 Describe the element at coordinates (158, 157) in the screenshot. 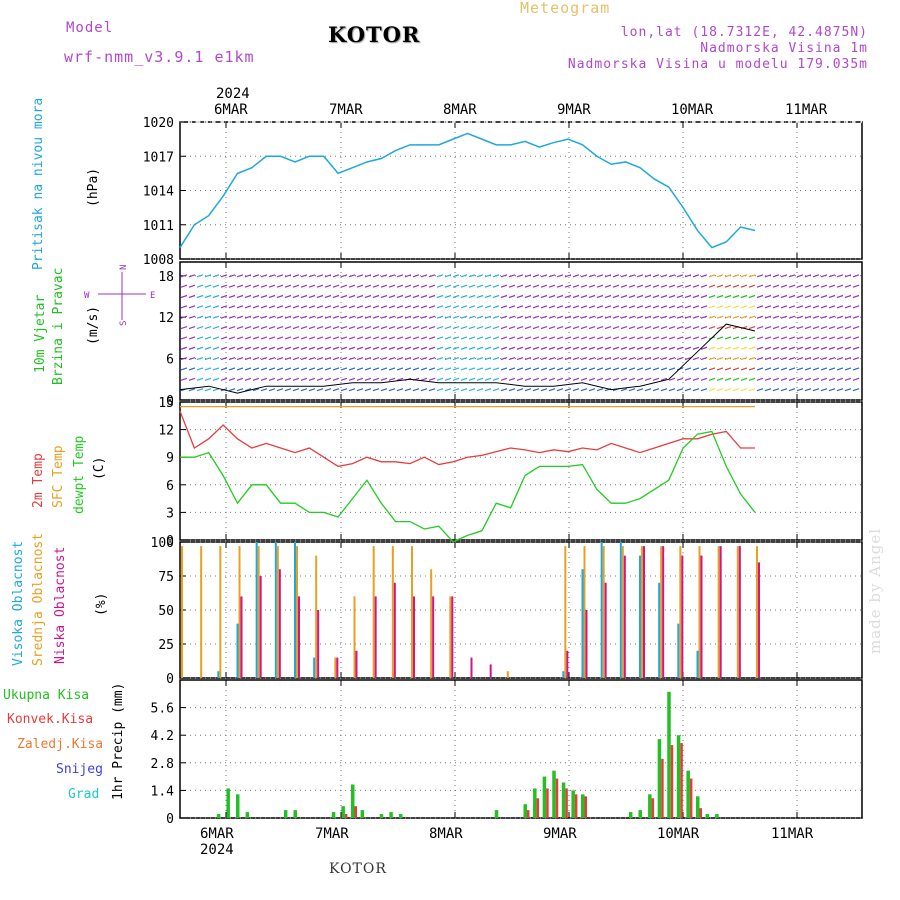

I see `pressure-ytick-label: 1017` at that location.